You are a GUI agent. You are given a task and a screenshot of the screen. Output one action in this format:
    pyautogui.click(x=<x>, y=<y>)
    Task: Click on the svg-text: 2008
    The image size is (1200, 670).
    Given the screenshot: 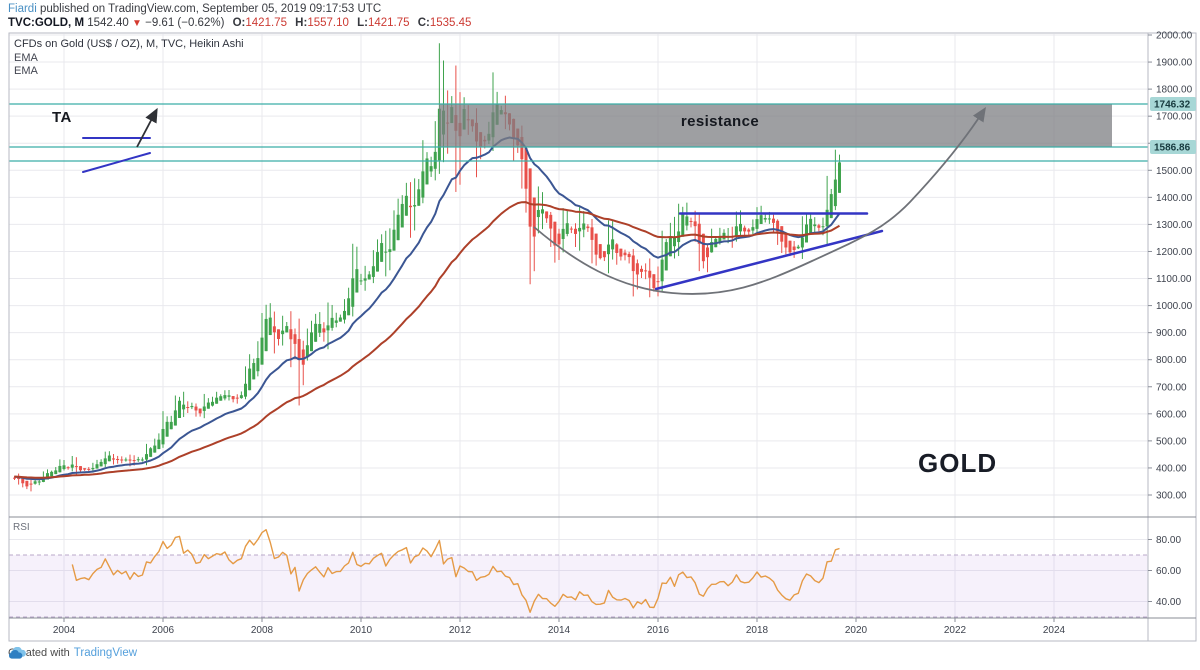 What is the action you would take?
    pyautogui.click(x=262, y=630)
    